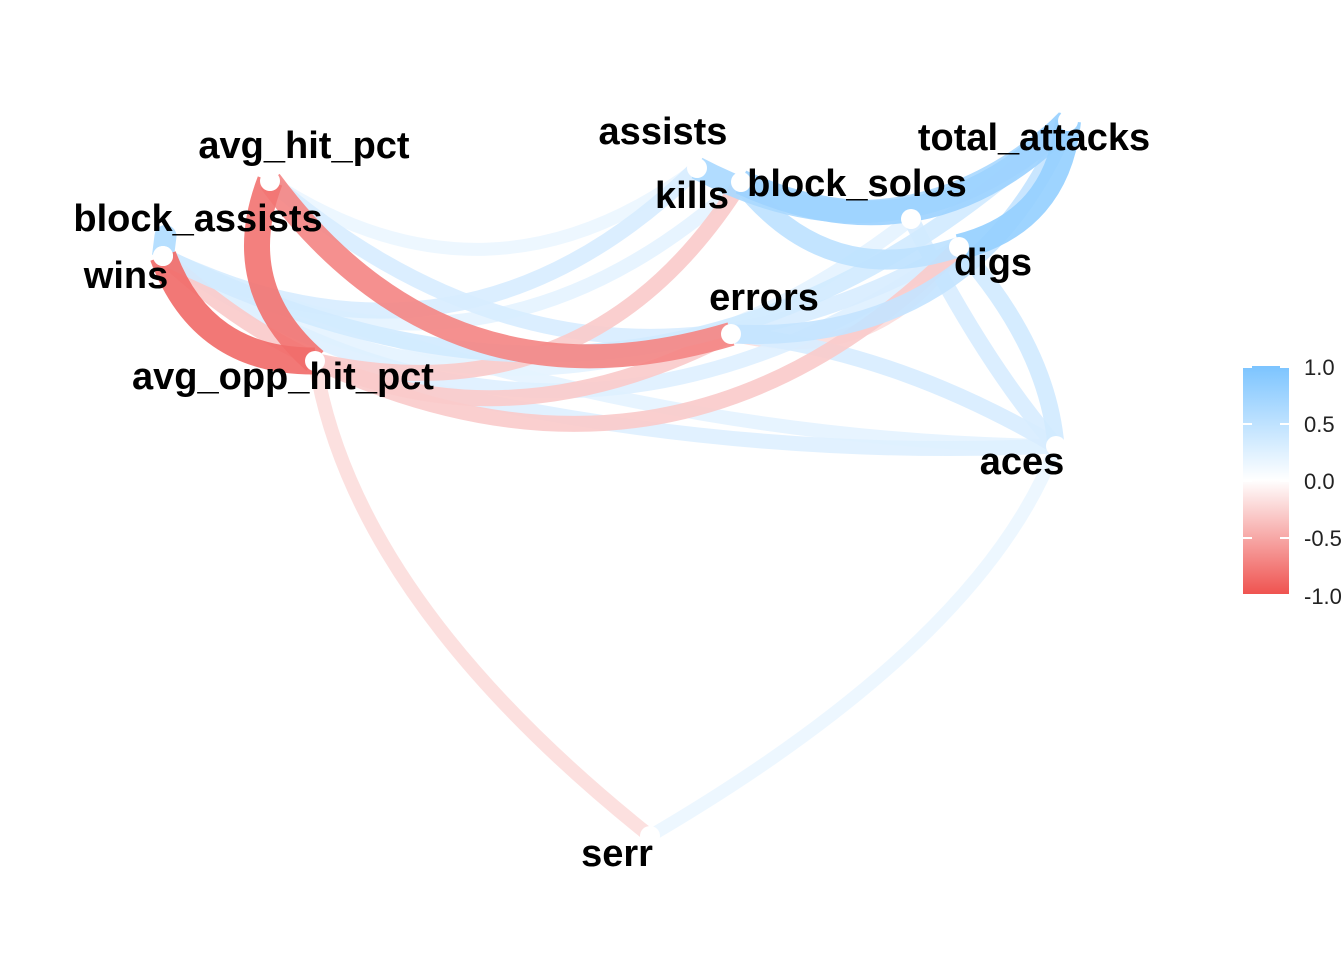  I want to click on edge-serr-aces, so click(854, 642).